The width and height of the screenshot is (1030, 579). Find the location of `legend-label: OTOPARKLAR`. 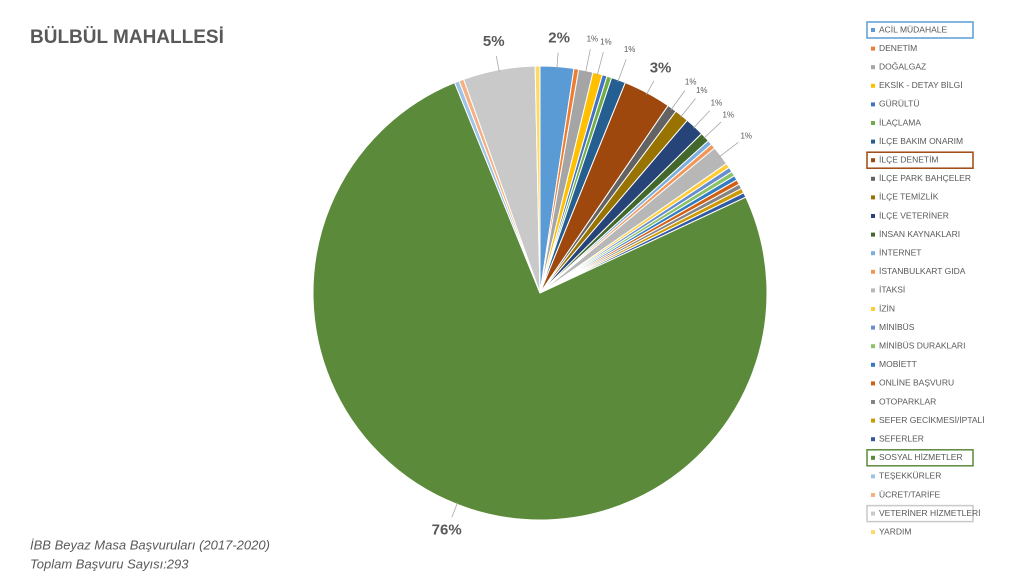

legend-label: OTOPARKLAR is located at coordinates (907, 401).